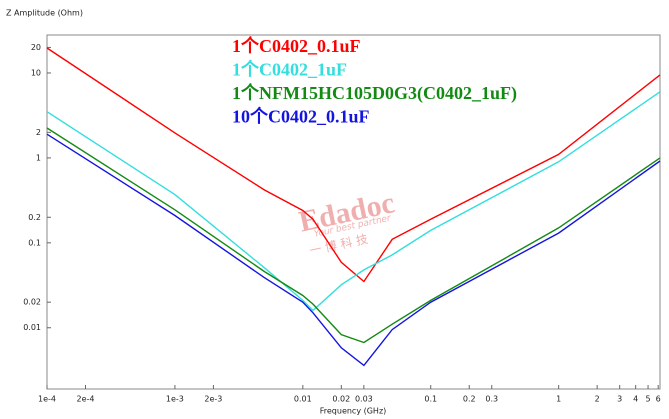 The image size is (669, 419). Describe the element at coordinates (36, 47) in the screenshot. I see `y-tick-label: 20` at that location.